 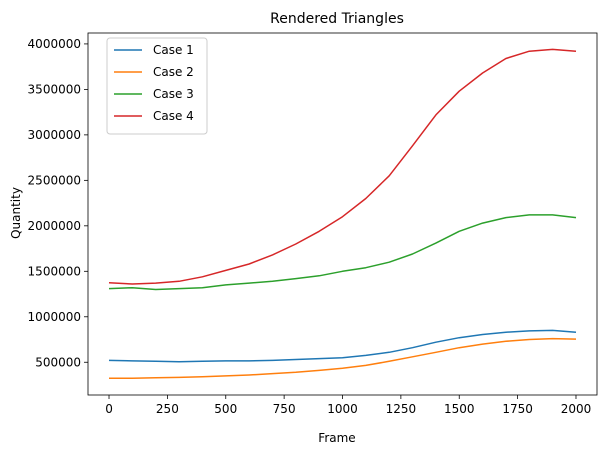 What do you see at coordinates (54, 135) in the screenshot?
I see `y-tick-label: 3000000` at bounding box center [54, 135].